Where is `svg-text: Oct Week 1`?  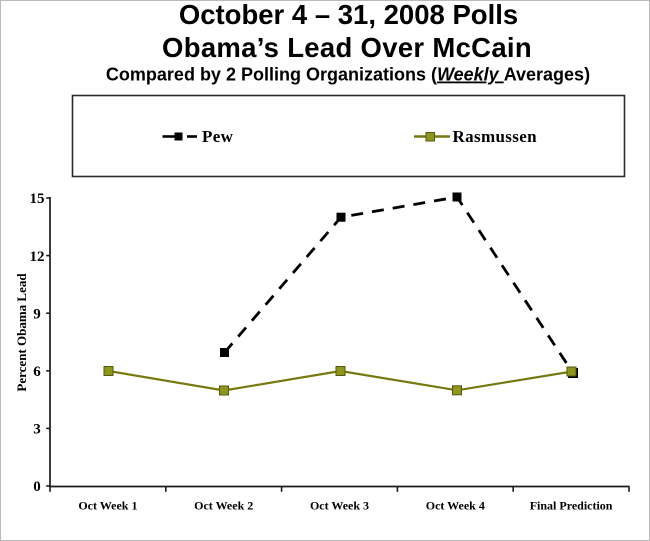
svg-text: Oct Week 1 is located at coordinates (107, 506).